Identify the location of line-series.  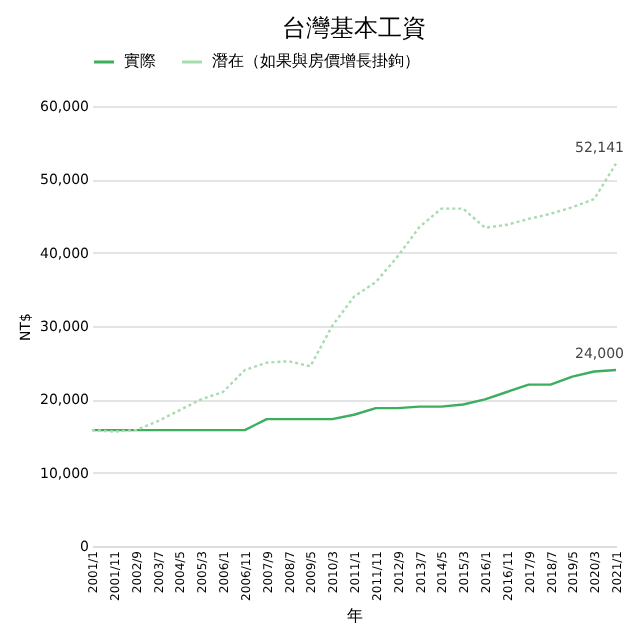
(354, 400).